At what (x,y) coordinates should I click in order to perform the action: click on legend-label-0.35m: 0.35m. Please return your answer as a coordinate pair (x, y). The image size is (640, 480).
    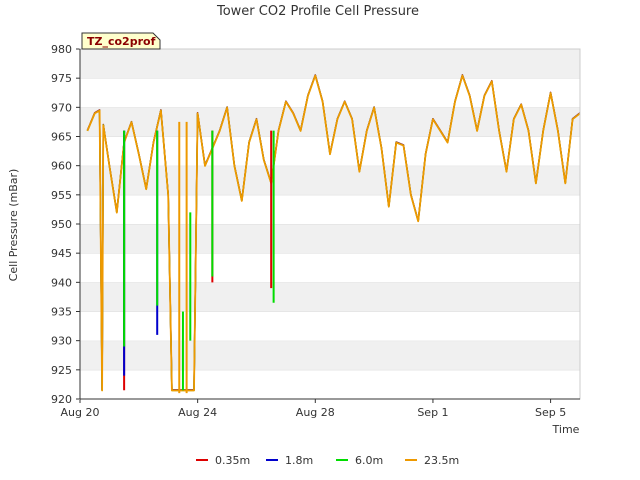
    Looking at the image, I should click on (232, 460).